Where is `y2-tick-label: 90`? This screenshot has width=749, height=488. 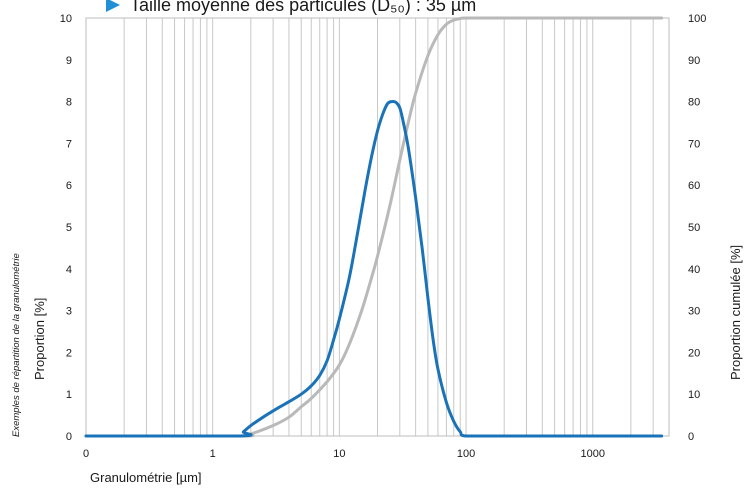 y2-tick-label: 90 is located at coordinates (694, 61).